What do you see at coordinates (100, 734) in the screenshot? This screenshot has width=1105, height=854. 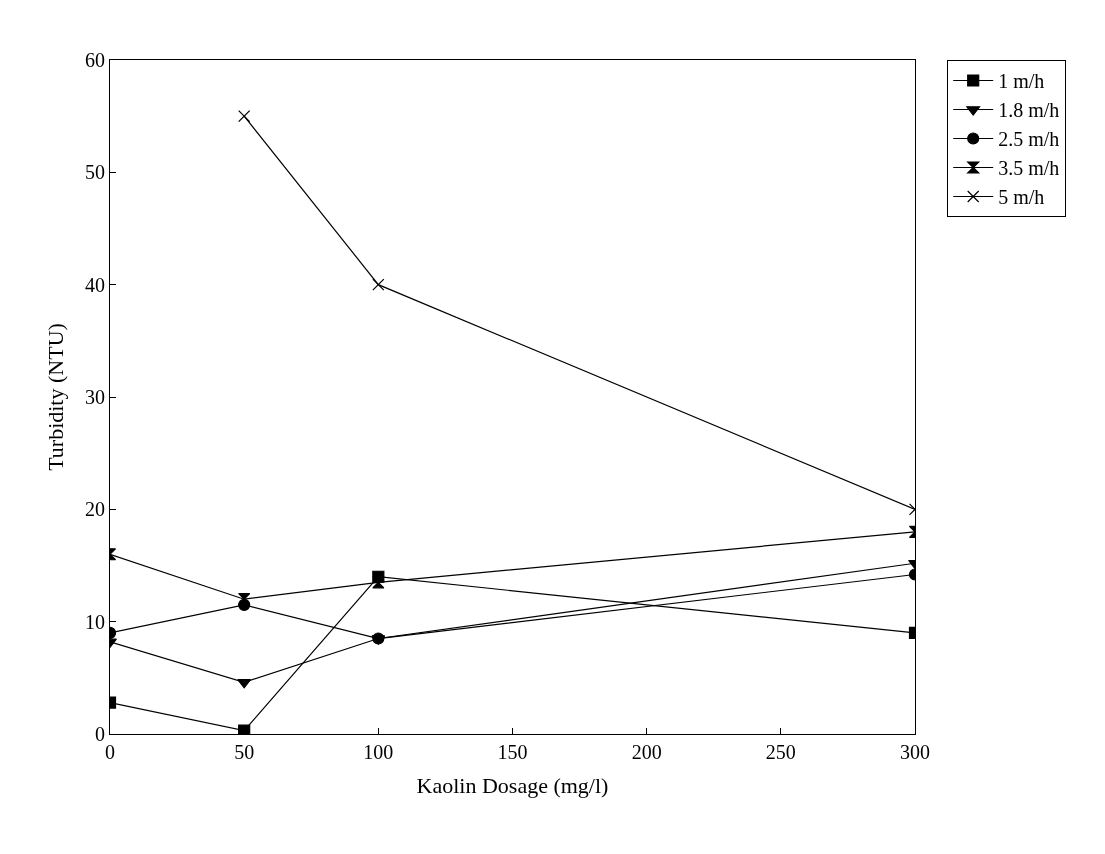 I see `y-tick-label: 0` at bounding box center [100, 734].